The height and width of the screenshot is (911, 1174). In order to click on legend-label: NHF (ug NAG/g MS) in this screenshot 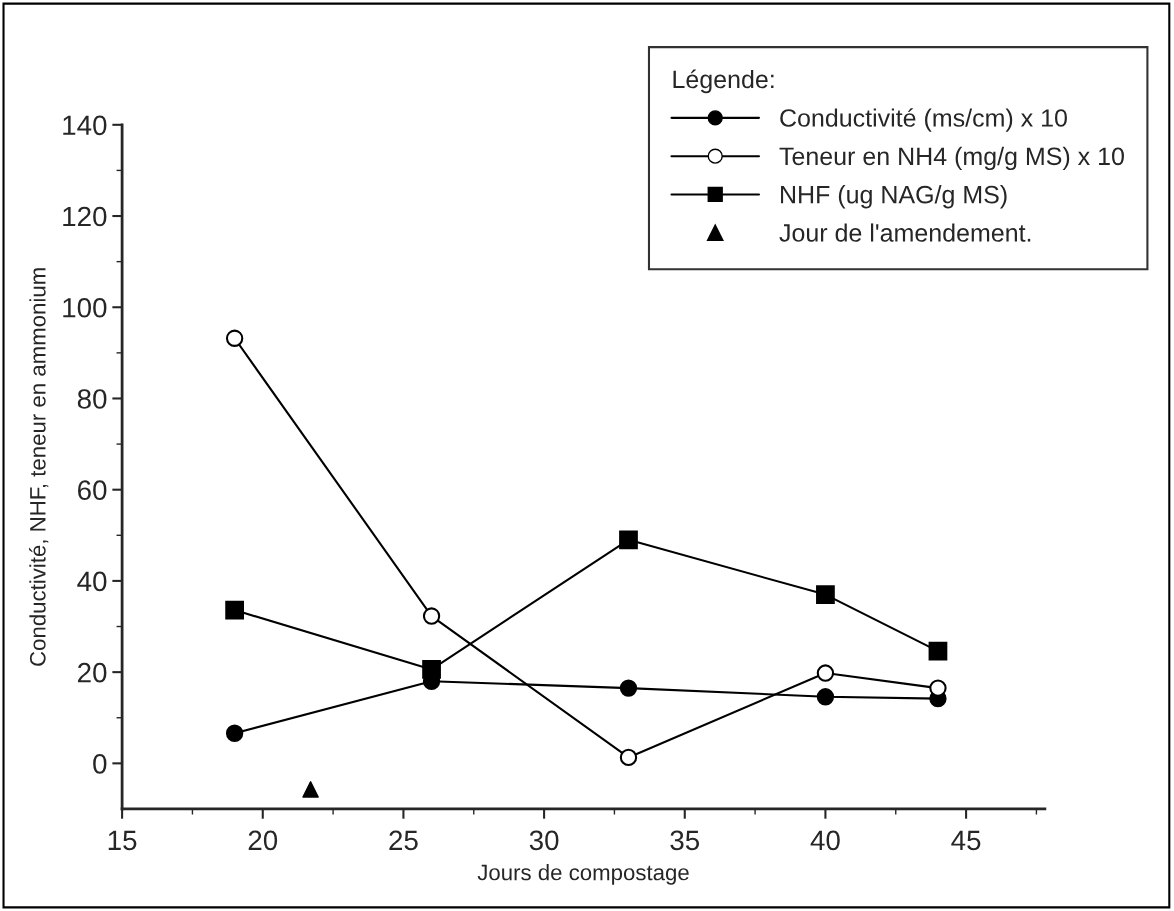, I will do `click(894, 197)`.